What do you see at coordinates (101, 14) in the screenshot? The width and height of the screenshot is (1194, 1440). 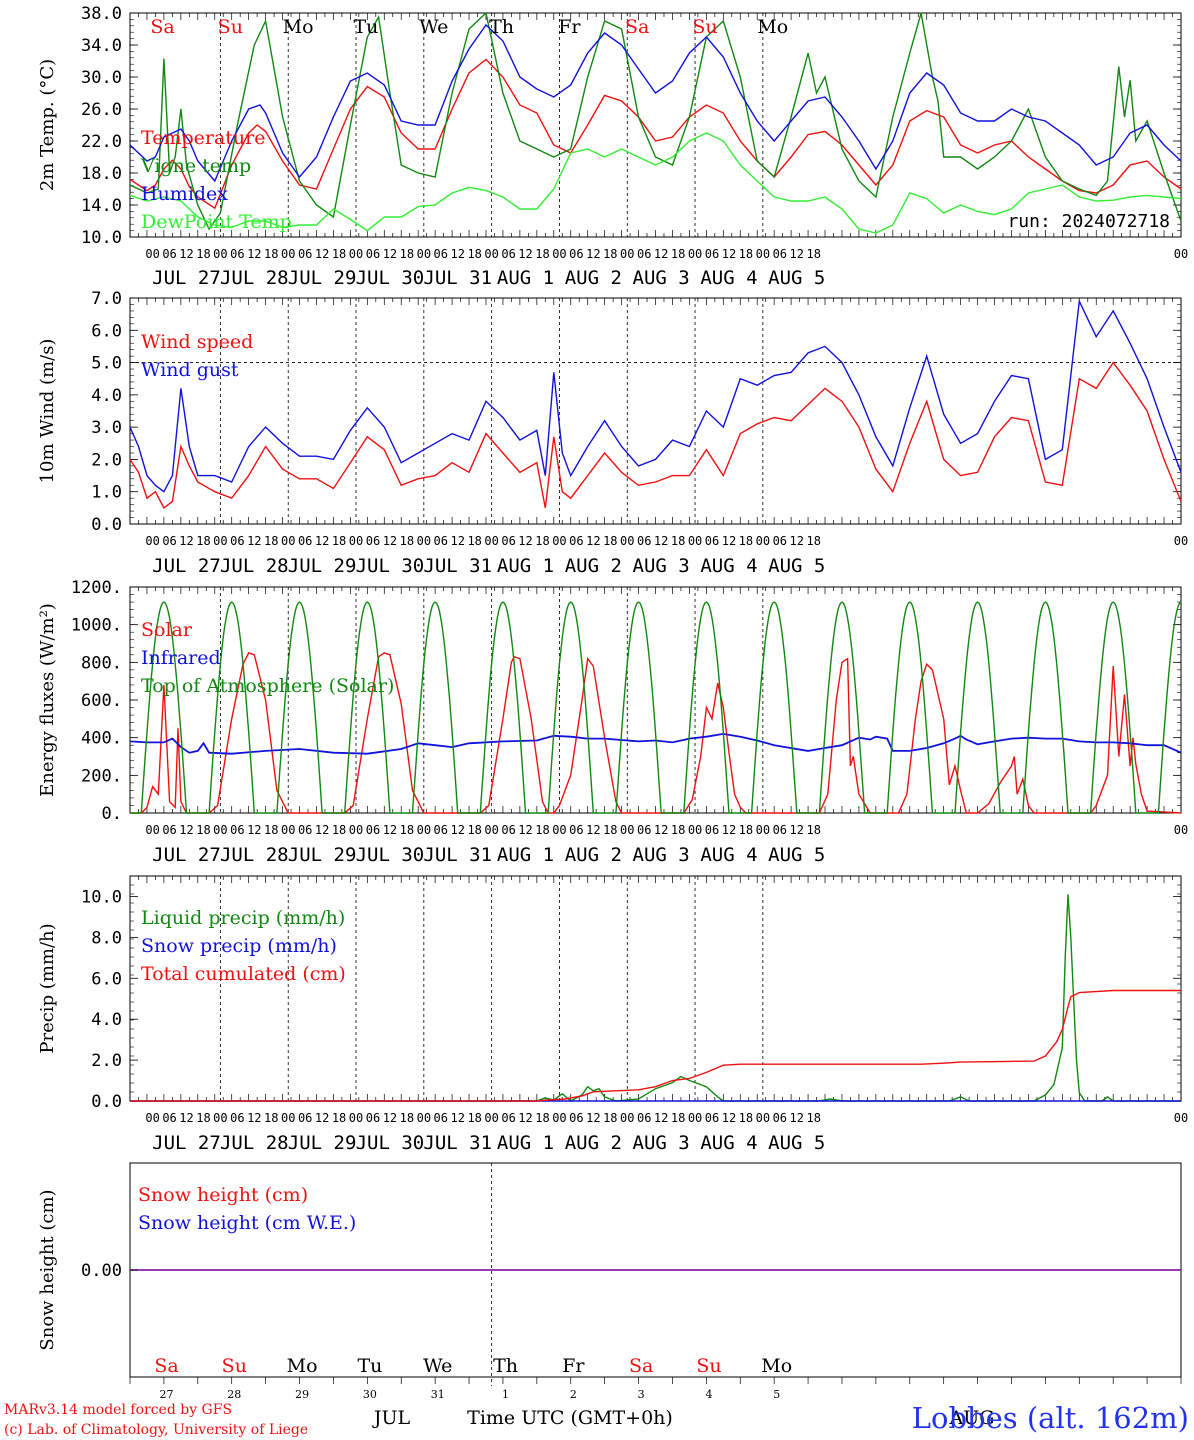 I see `y-tick-label: 38.0` at bounding box center [101, 14].